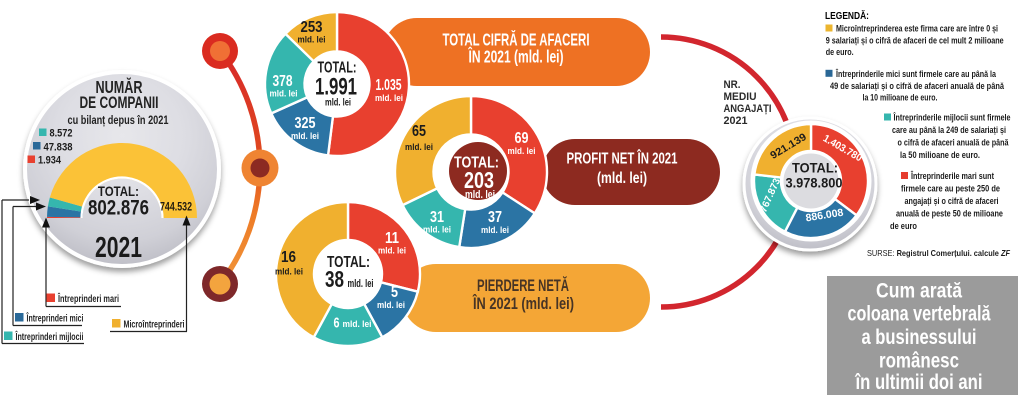 The image size is (1022, 405). What do you see at coordinates (949, 214) in the screenshot?
I see `svg-text: anuală de peste 50 de milioane` at bounding box center [949, 214].